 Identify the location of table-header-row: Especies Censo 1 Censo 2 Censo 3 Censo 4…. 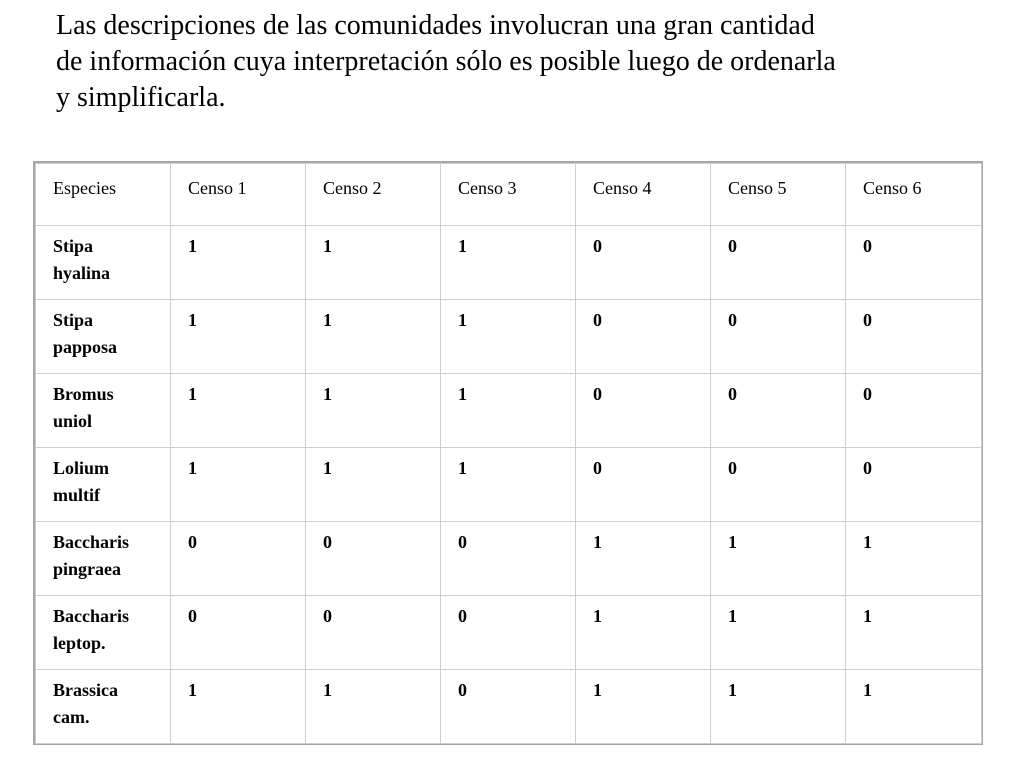
(508, 194).